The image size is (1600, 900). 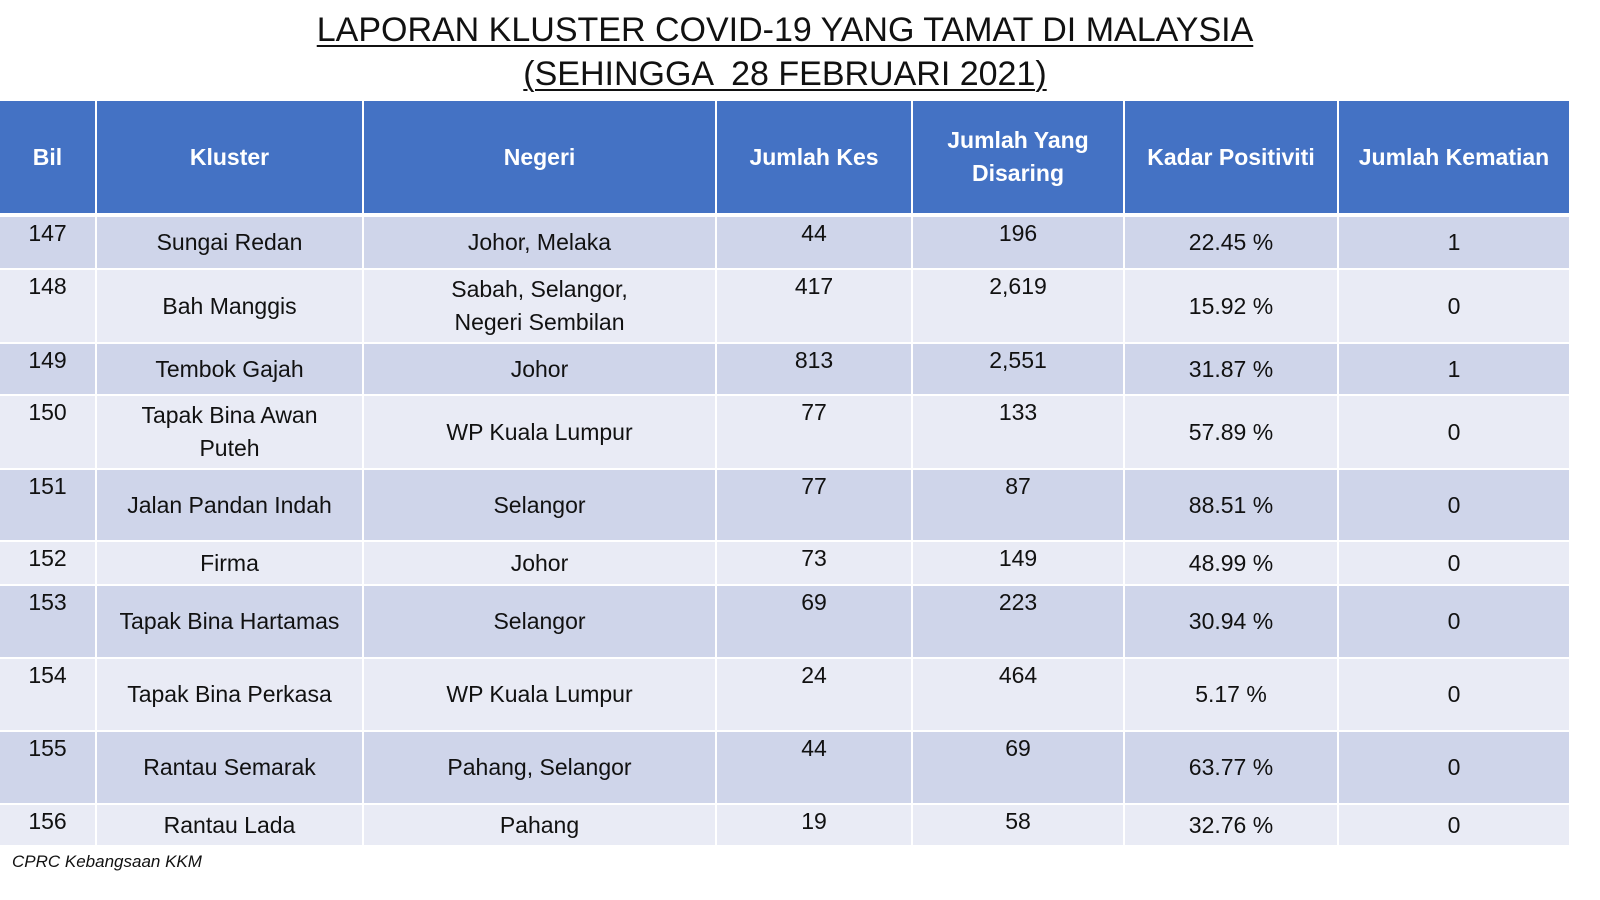 I want to click on cell-kluster: Rantau Lada, so click(x=229, y=825).